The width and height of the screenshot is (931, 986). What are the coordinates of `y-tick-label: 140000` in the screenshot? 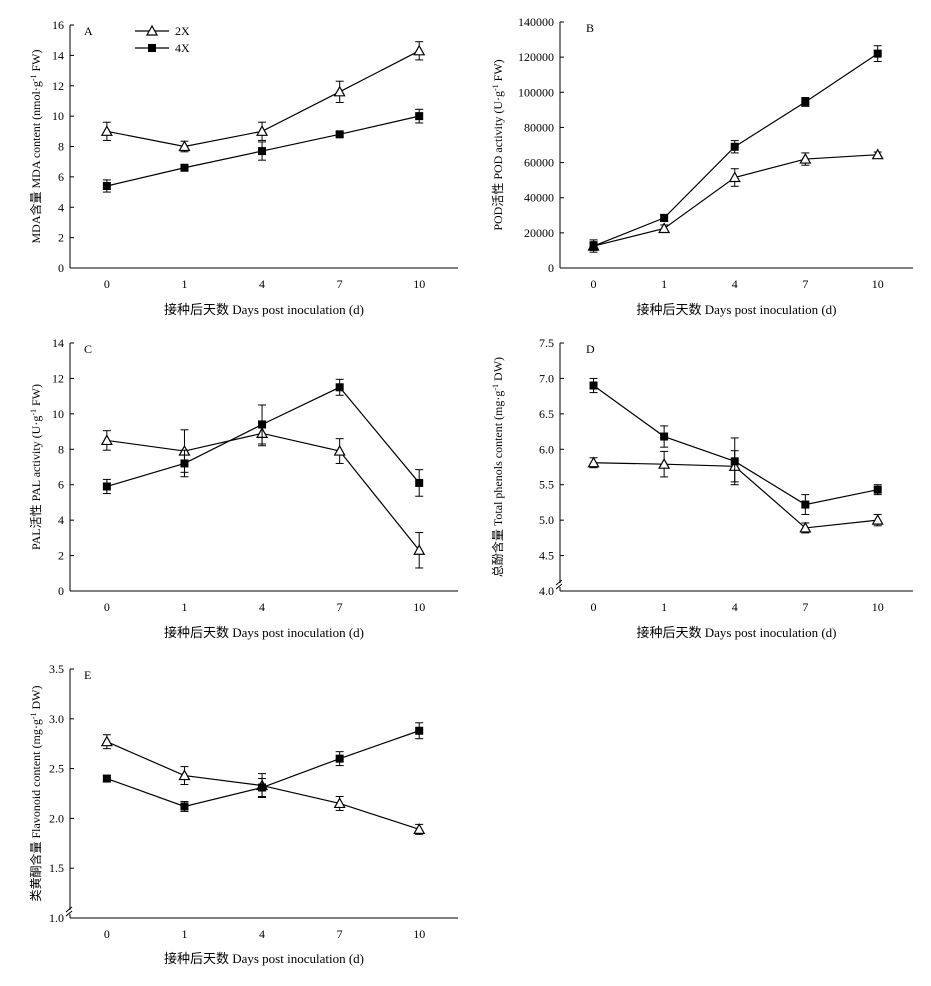 It's located at (536, 22).